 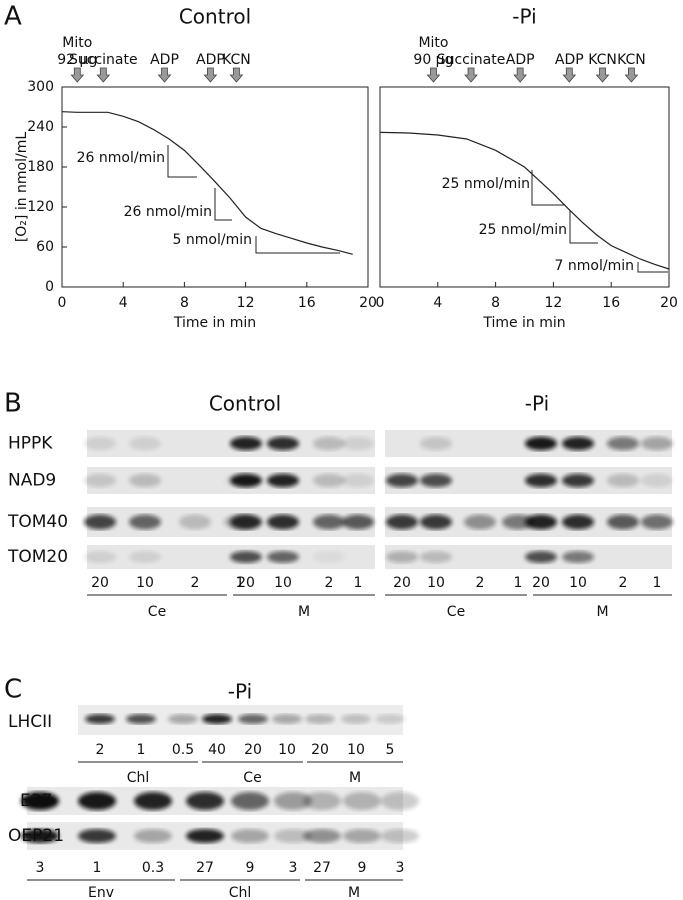 I want to click on y-tick-label: 60, so click(x=45, y=247).